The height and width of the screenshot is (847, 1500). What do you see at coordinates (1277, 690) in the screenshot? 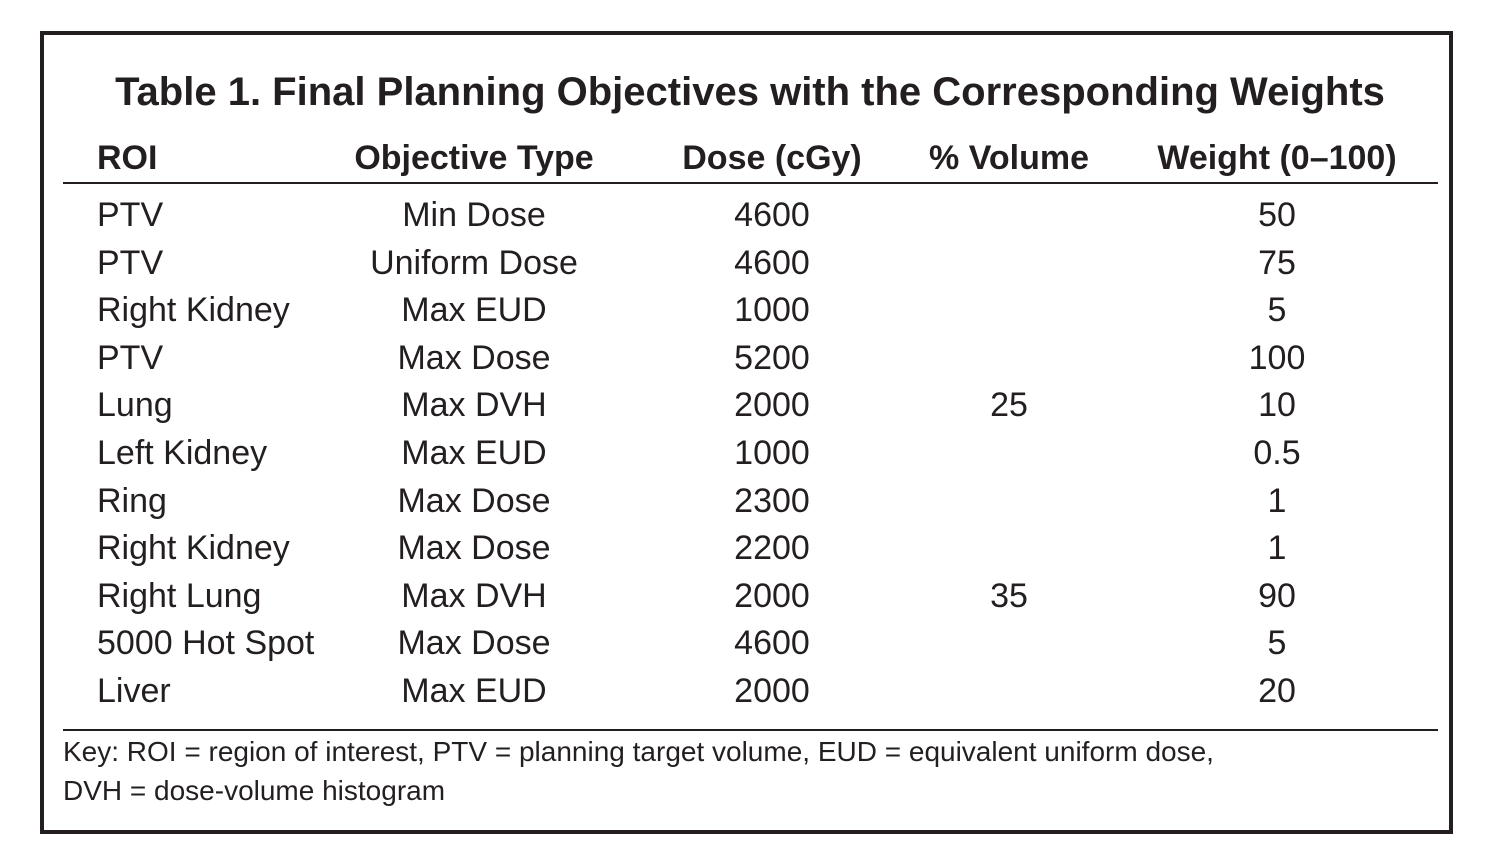
I see `cell-weight: 20` at bounding box center [1277, 690].